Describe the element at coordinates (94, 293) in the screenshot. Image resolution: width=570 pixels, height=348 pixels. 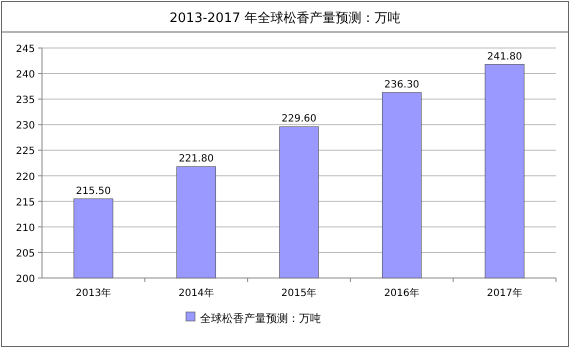
I see `x-tick-label: 2013年` at that location.